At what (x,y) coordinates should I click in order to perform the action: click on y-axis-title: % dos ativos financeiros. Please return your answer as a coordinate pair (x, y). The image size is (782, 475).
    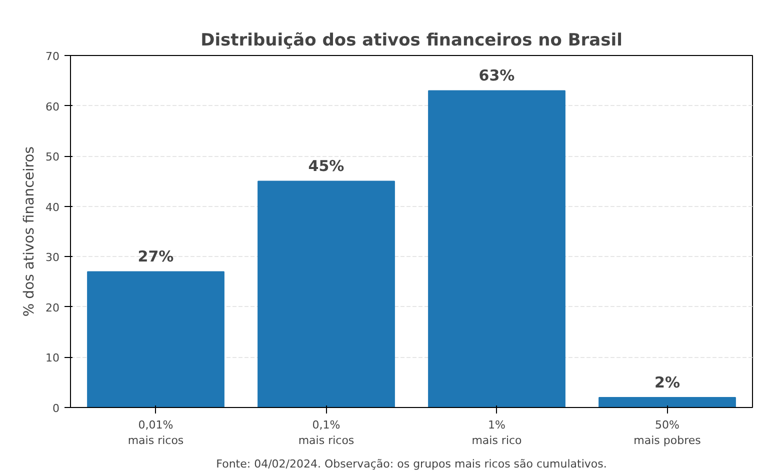
    Looking at the image, I should click on (30, 231).